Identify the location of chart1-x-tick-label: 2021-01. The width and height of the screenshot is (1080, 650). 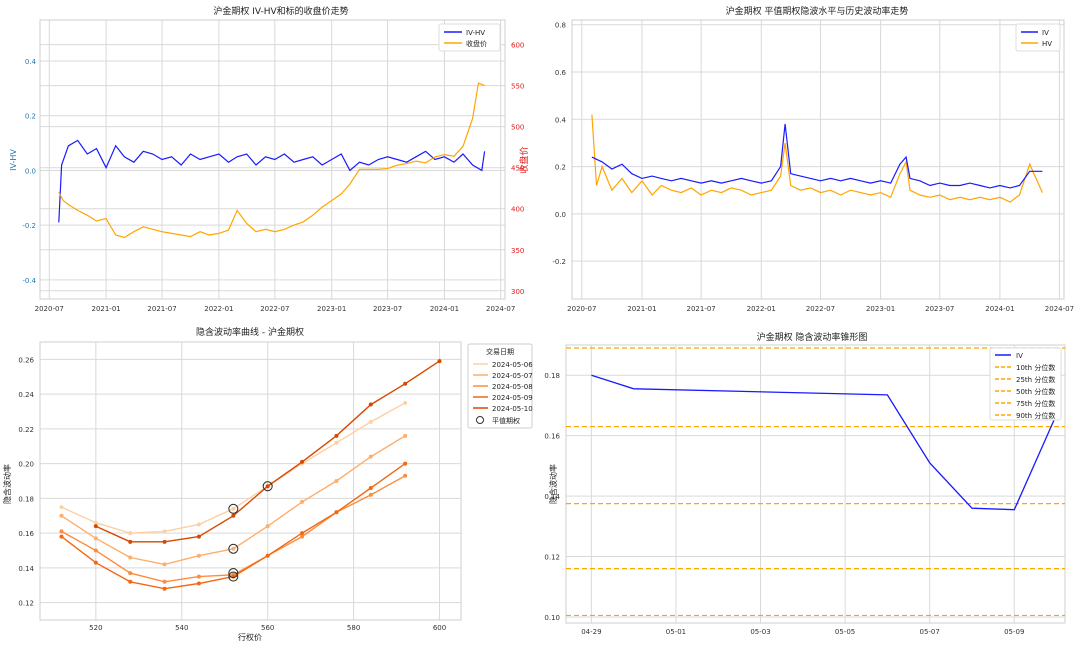
(105, 309).